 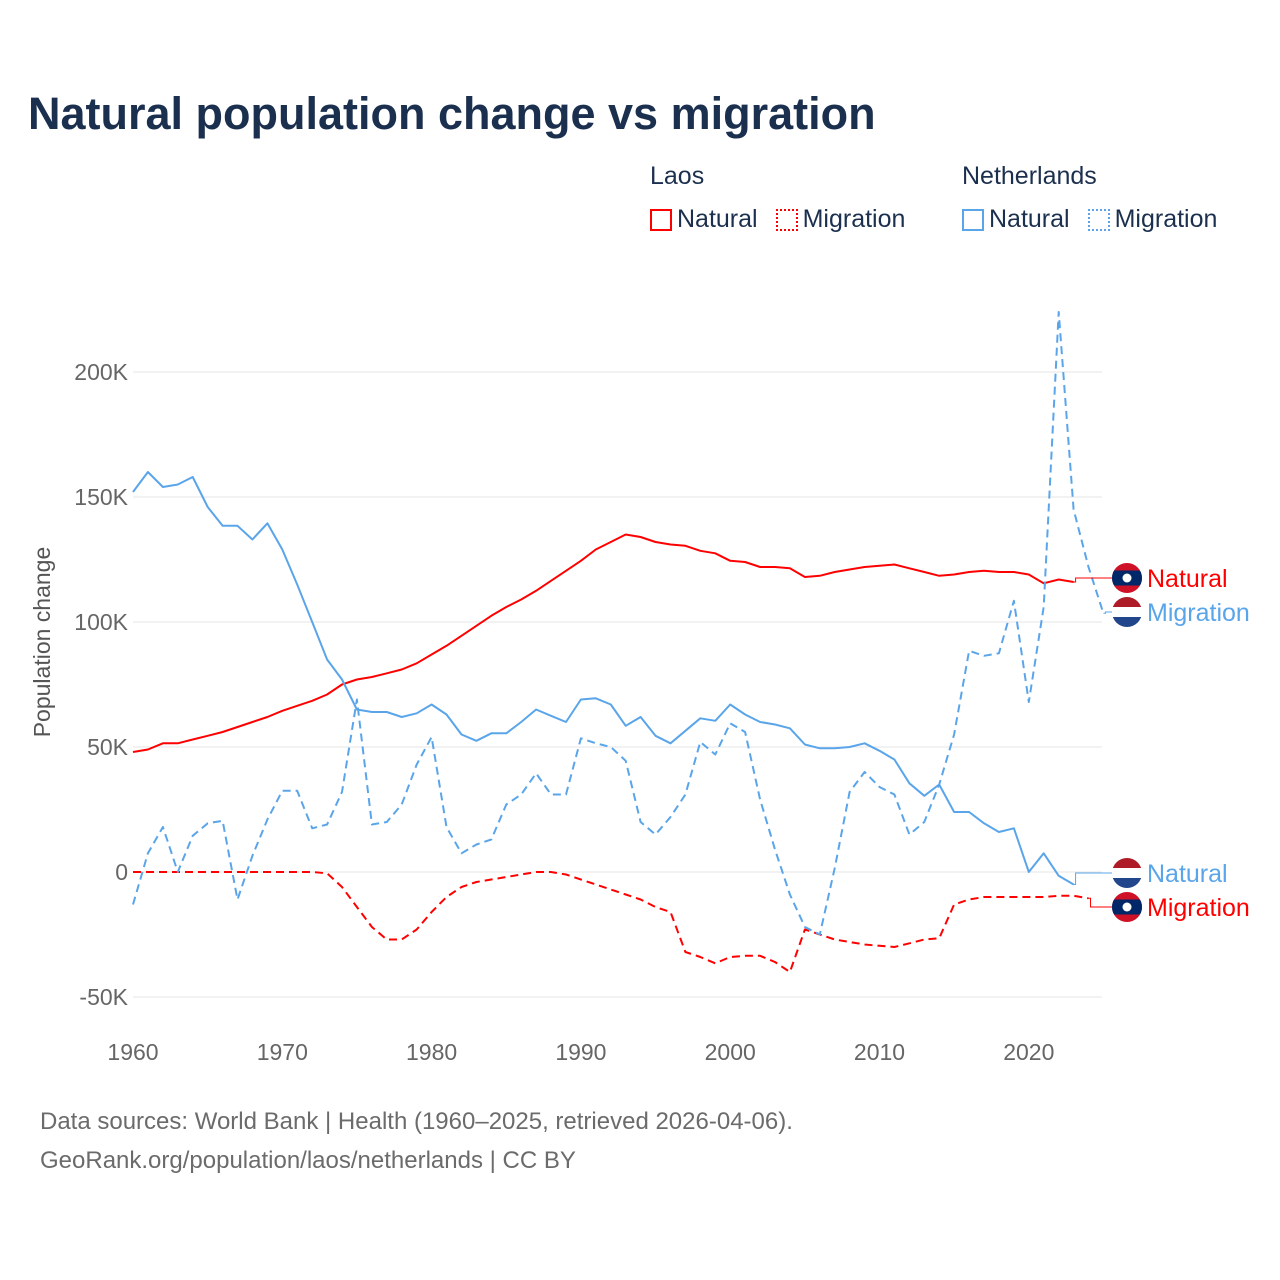 What do you see at coordinates (1028, 1052) in the screenshot?
I see `x-tick-label: 2020` at bounding box center [1028, 1052].